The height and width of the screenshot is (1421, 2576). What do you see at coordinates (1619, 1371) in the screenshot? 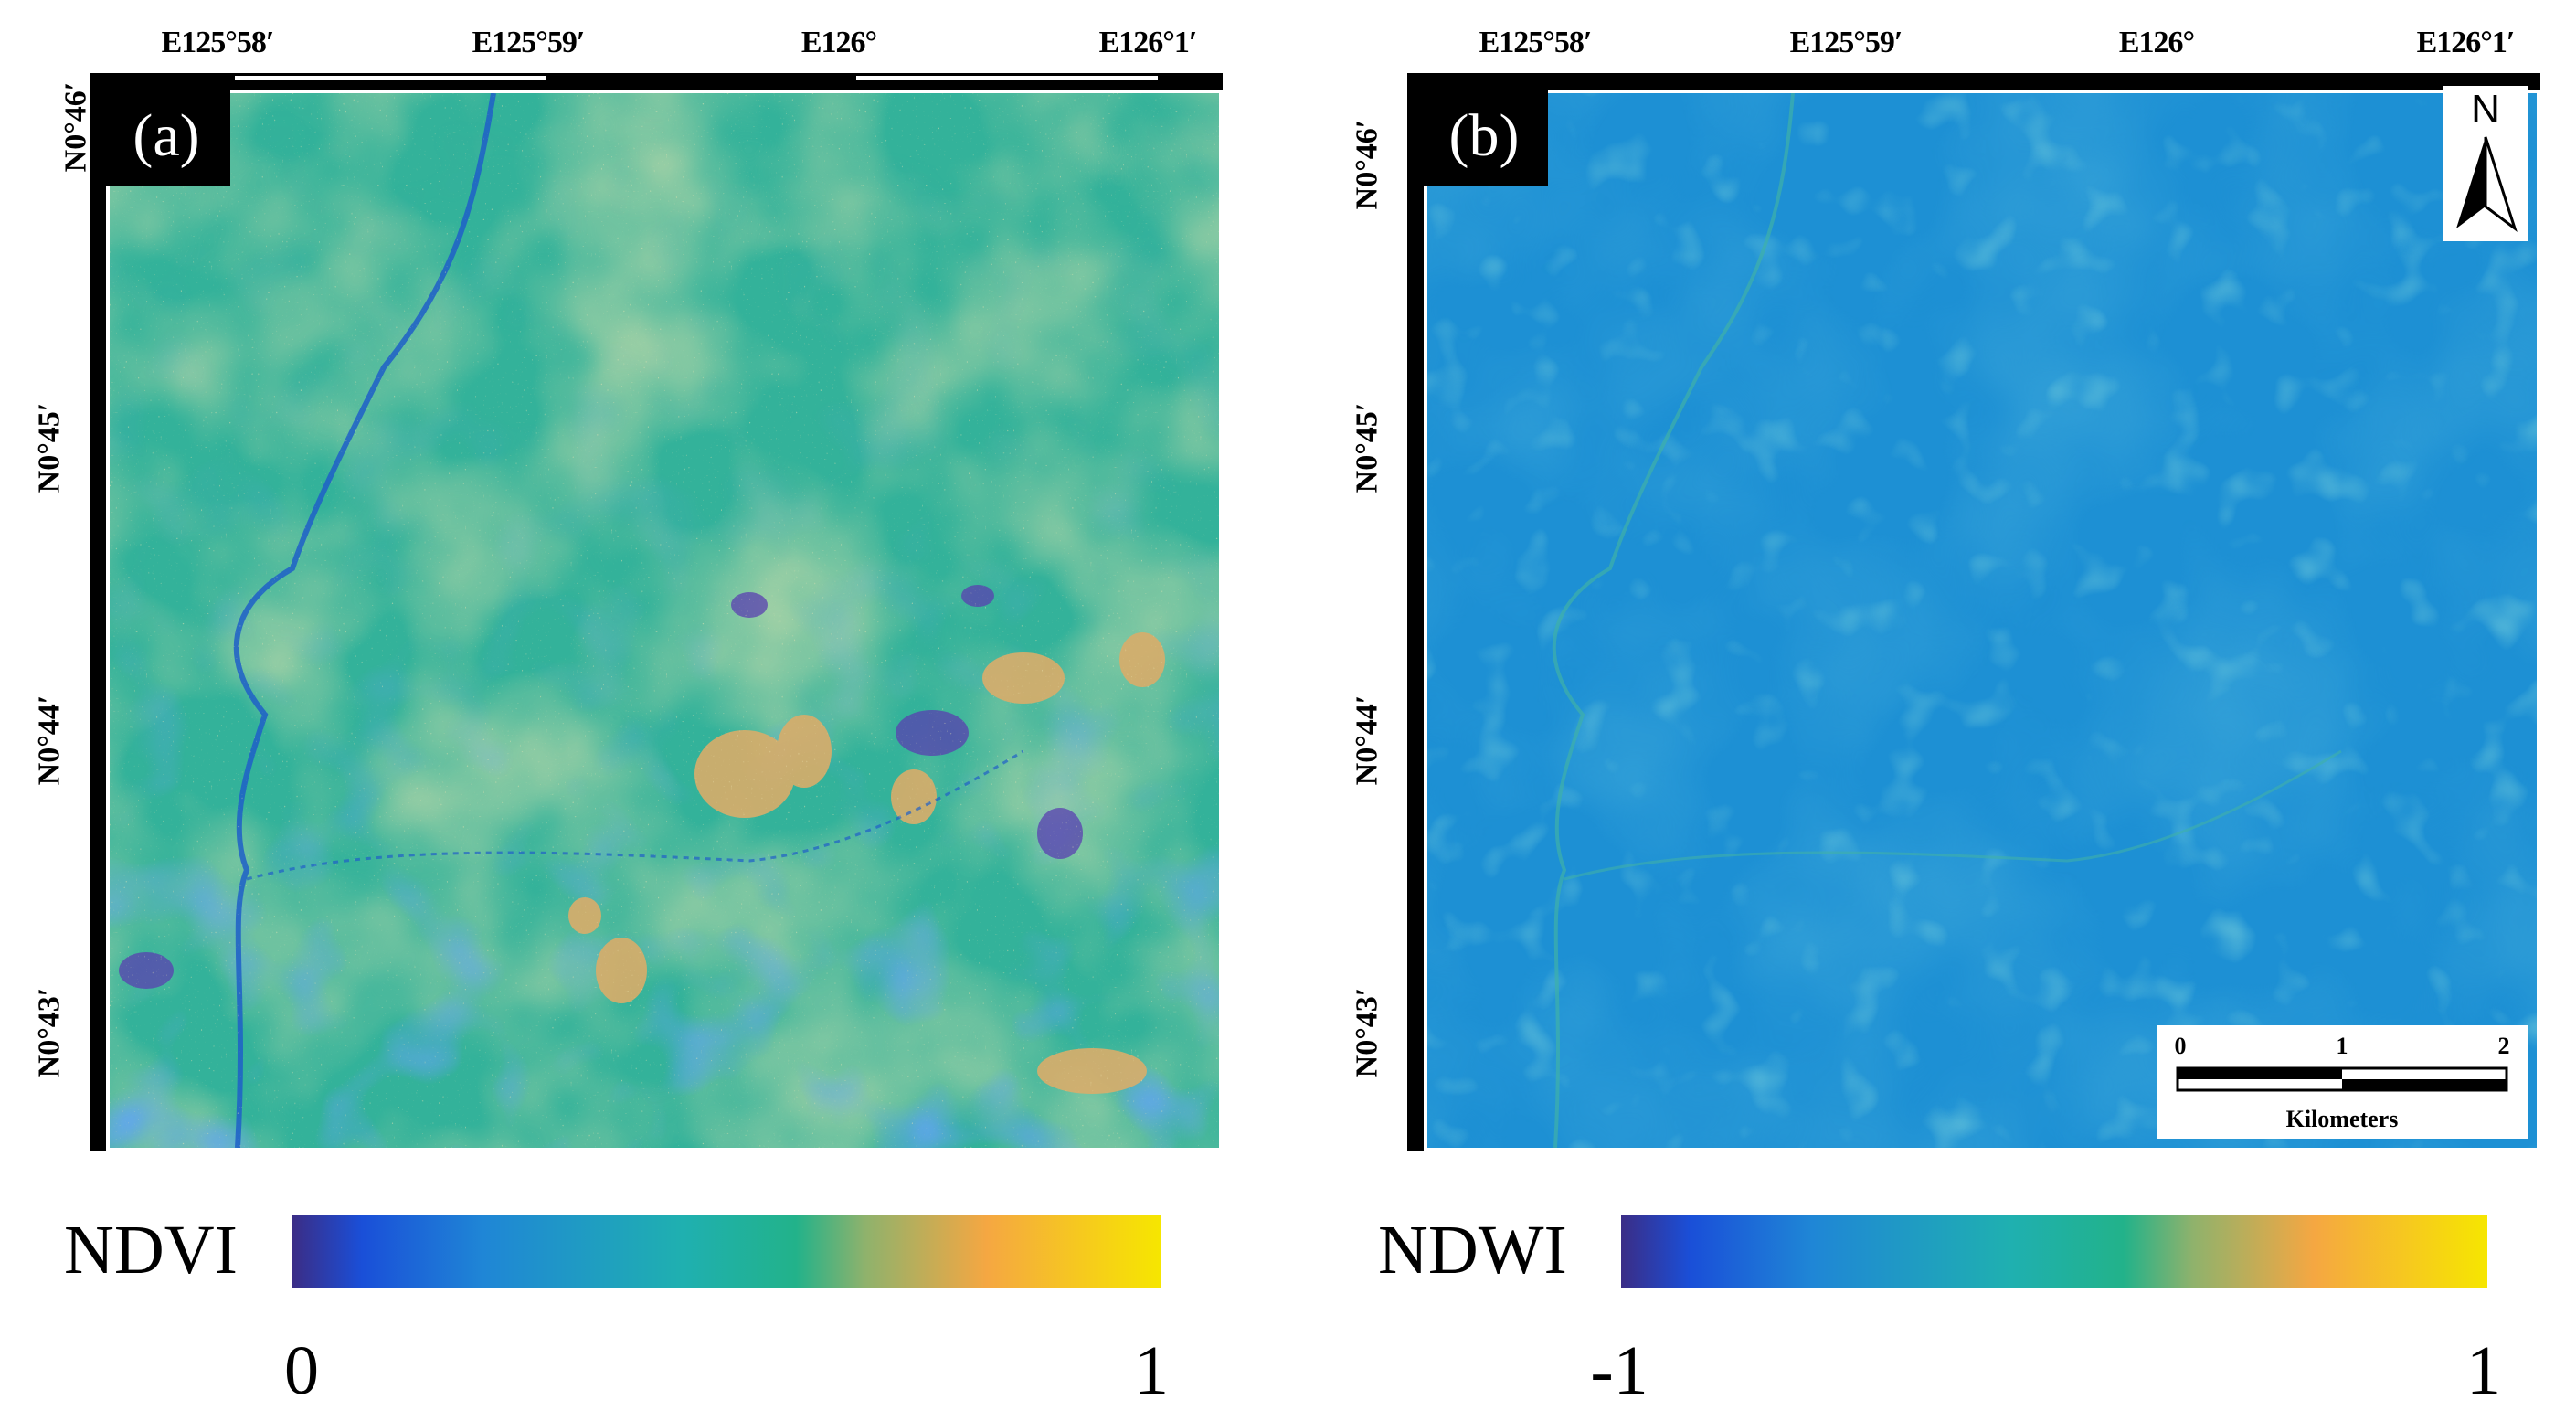
I see `legend-min-label: -1` at bounding box center [1619, 1371].